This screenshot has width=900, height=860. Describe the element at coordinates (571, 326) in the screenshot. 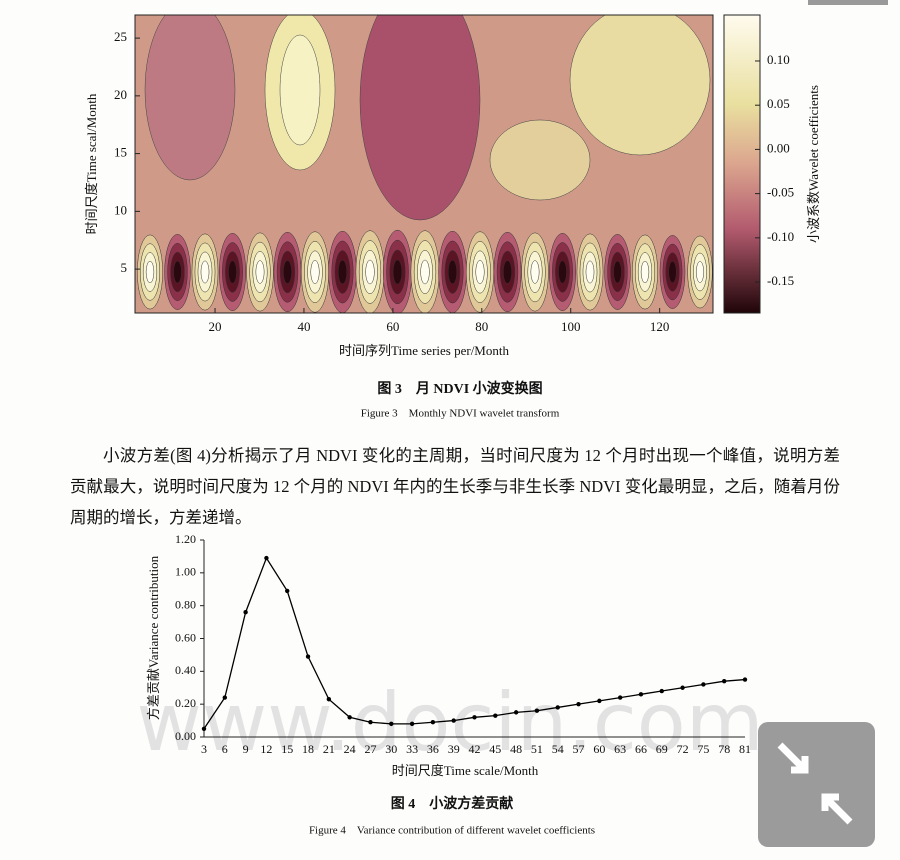

I see `x-tick-label: 100` at that location.